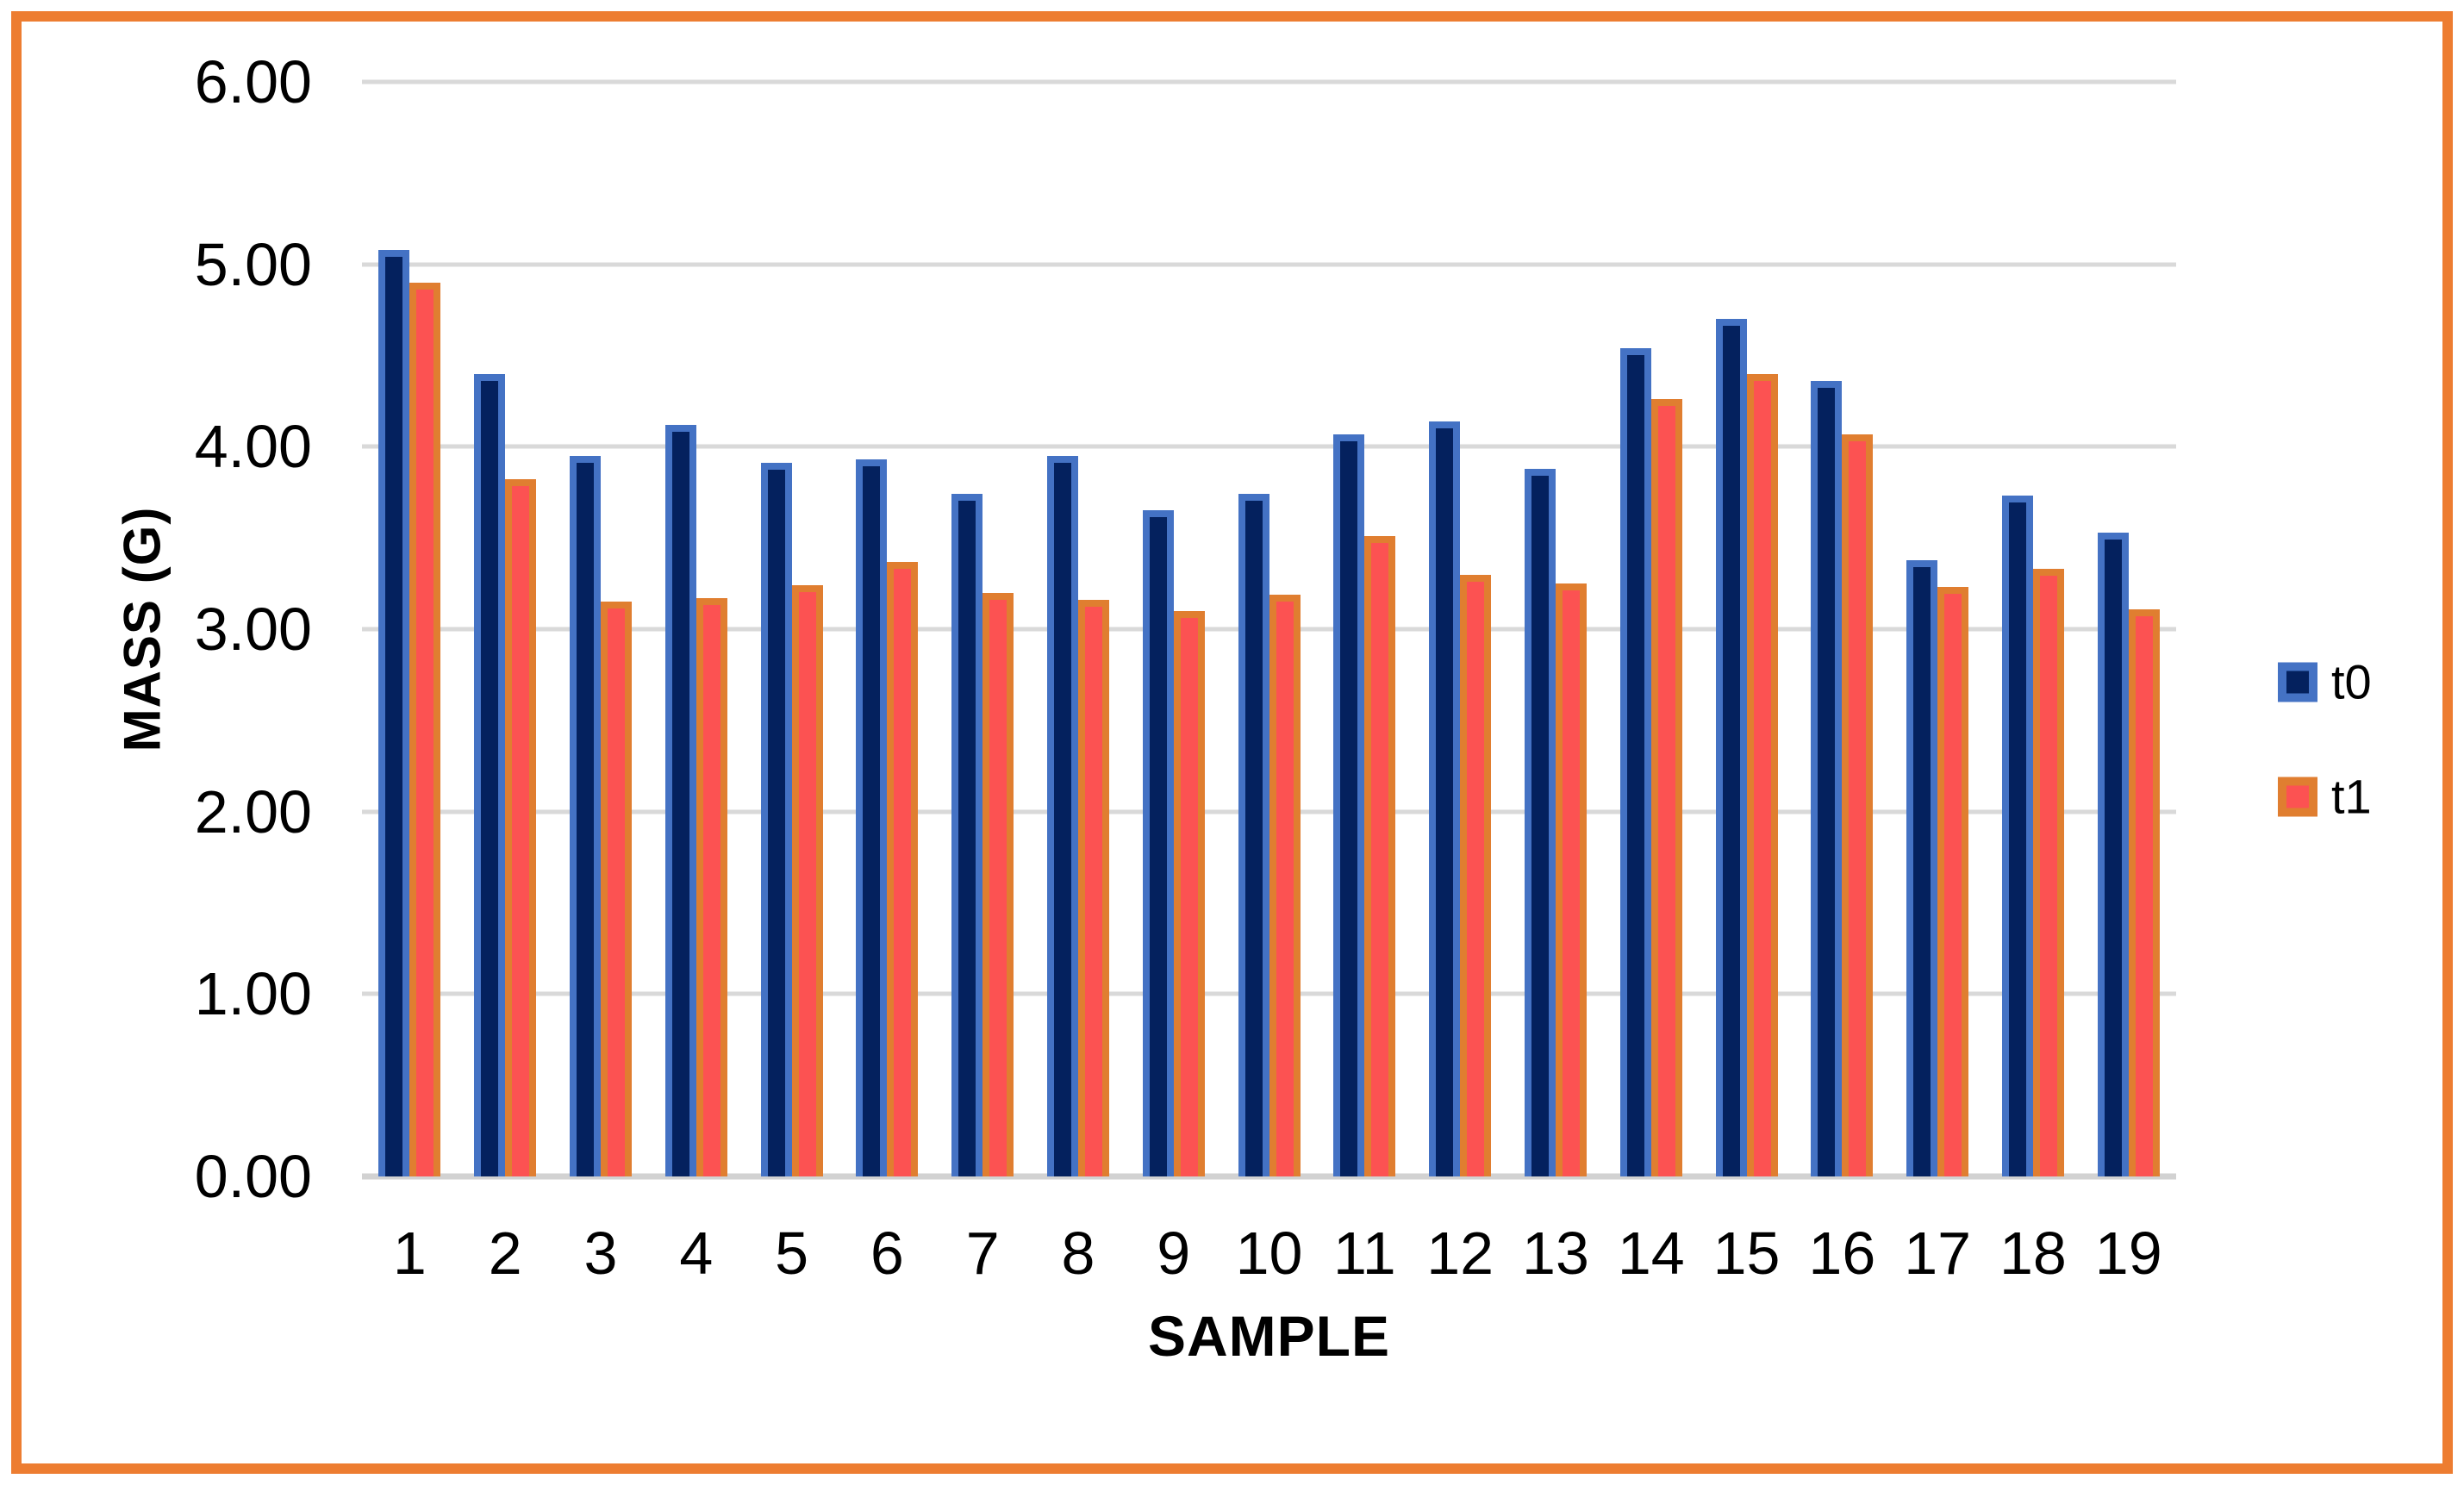 The width and height of the screenshot is (2464, 1485). I want to click on x-tick-label: 2, so click(505, 1253).